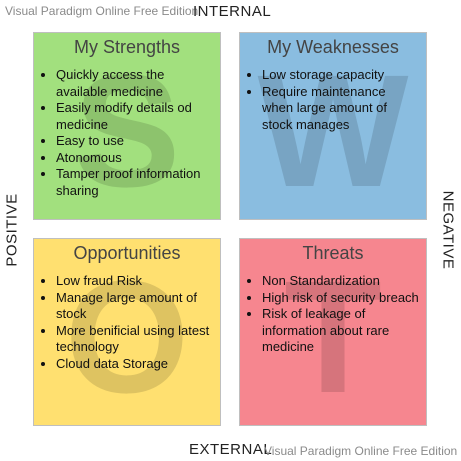 The width and height of the screenshot is (461, 461). I want to click on axis-label-positive: POSITIVE, so click(12, 230).